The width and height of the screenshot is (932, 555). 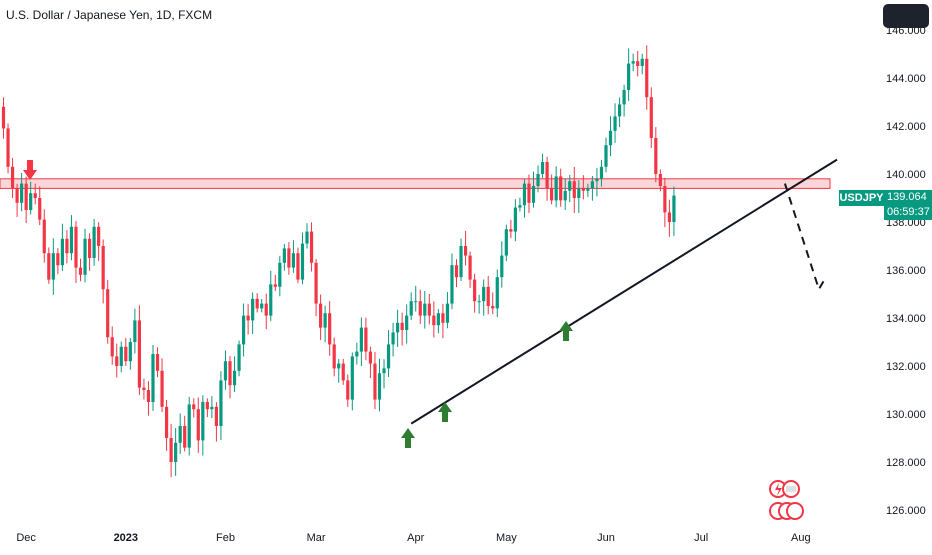 I want to click on x-tick-label: Apr, so click(x=415, y=538).